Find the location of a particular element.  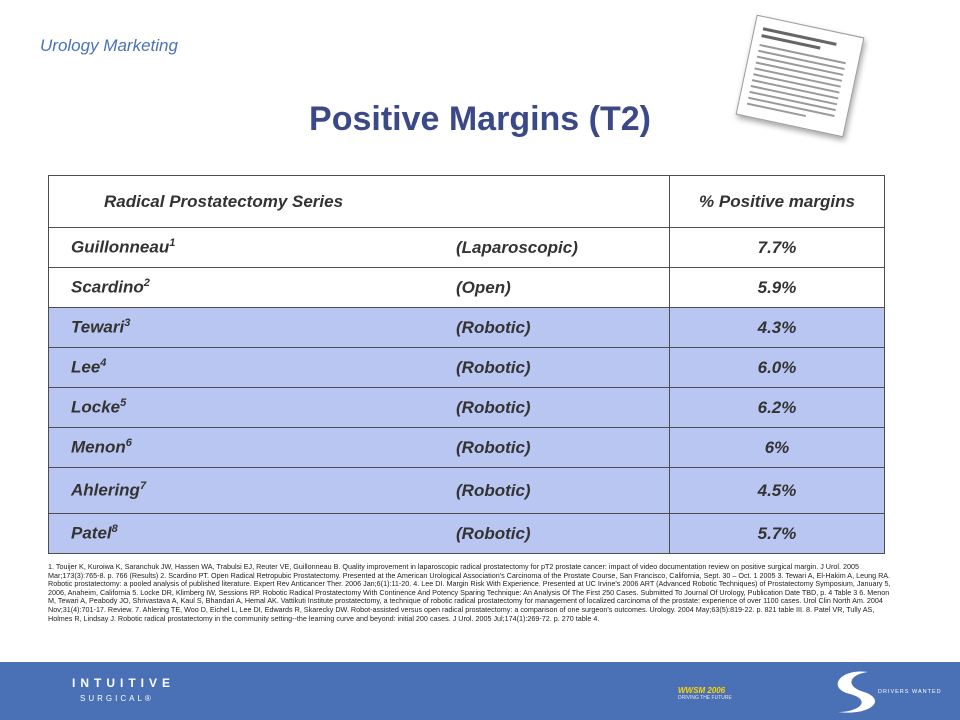

series-name: Ahlering is located at coordinates (105, 490).